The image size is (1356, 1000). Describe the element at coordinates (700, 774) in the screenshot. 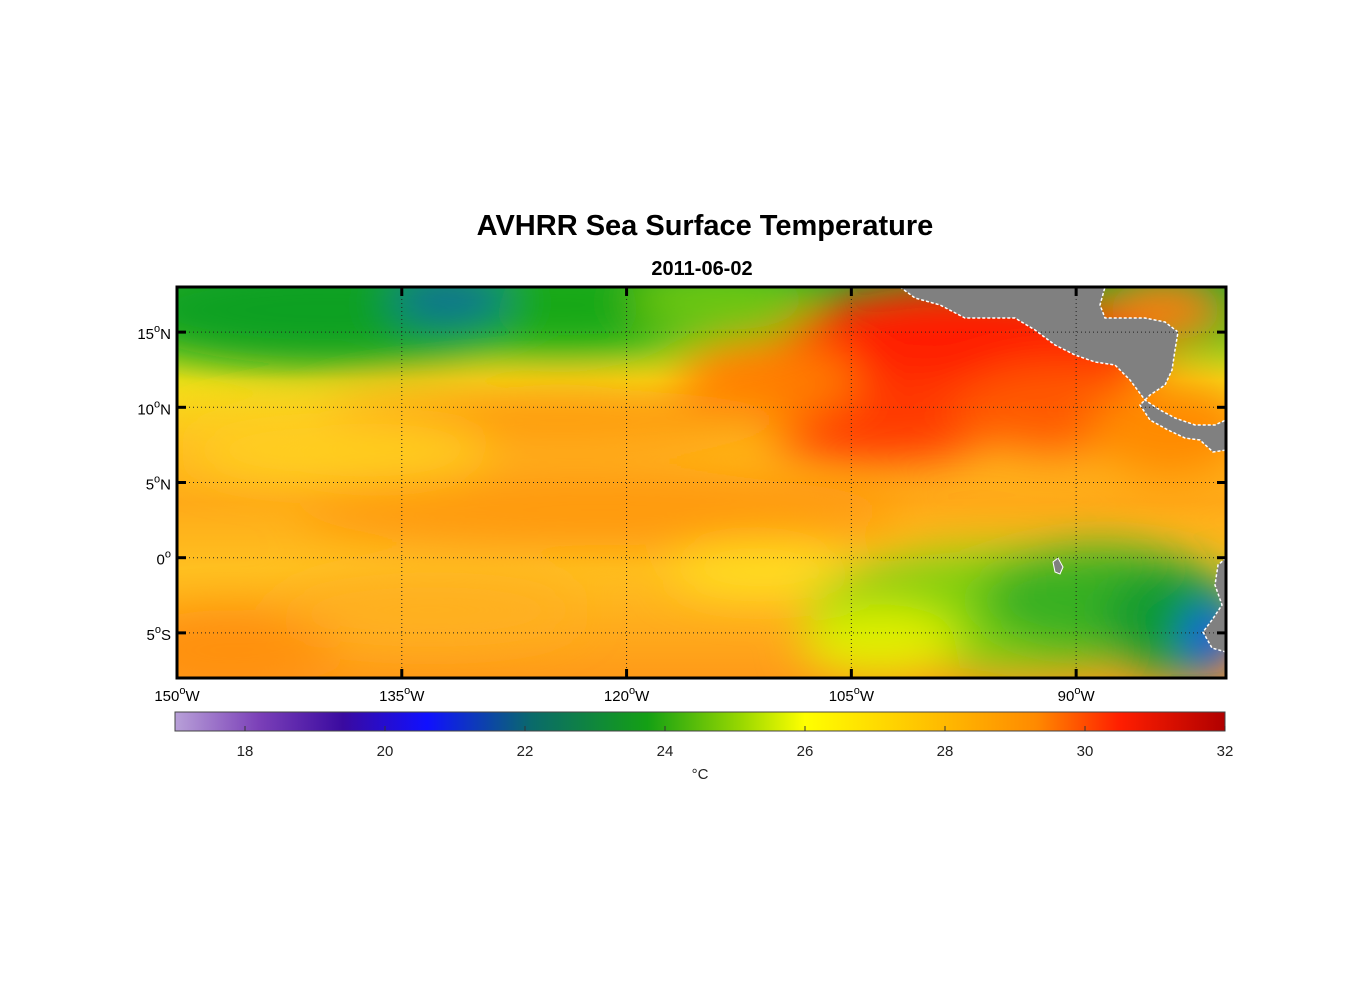

I see `colorbar-unit-label: °C` at that location.